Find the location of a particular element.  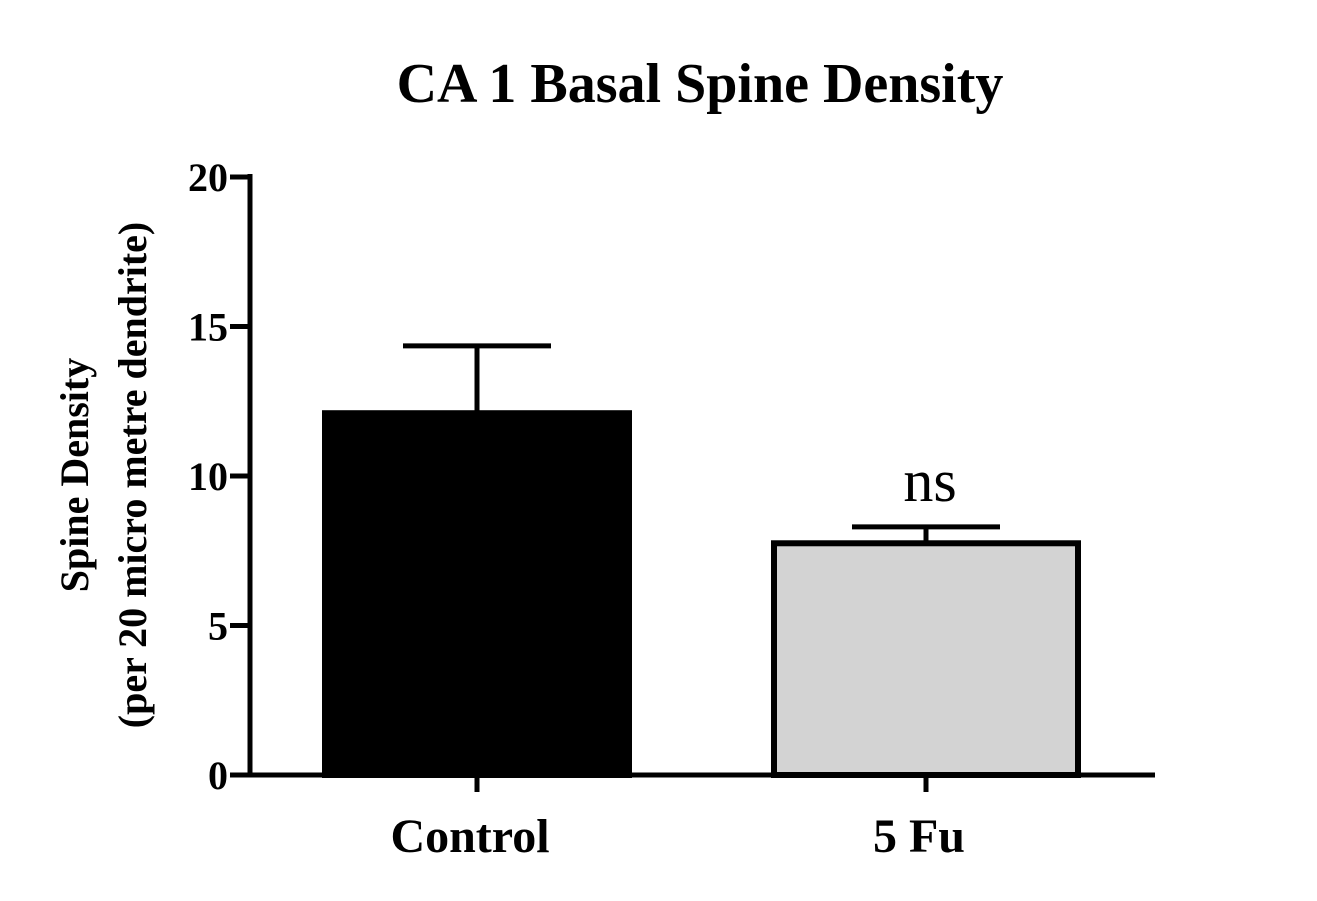

y-axis-label-line-1: Spine Density is located at coordinates (74, 475).